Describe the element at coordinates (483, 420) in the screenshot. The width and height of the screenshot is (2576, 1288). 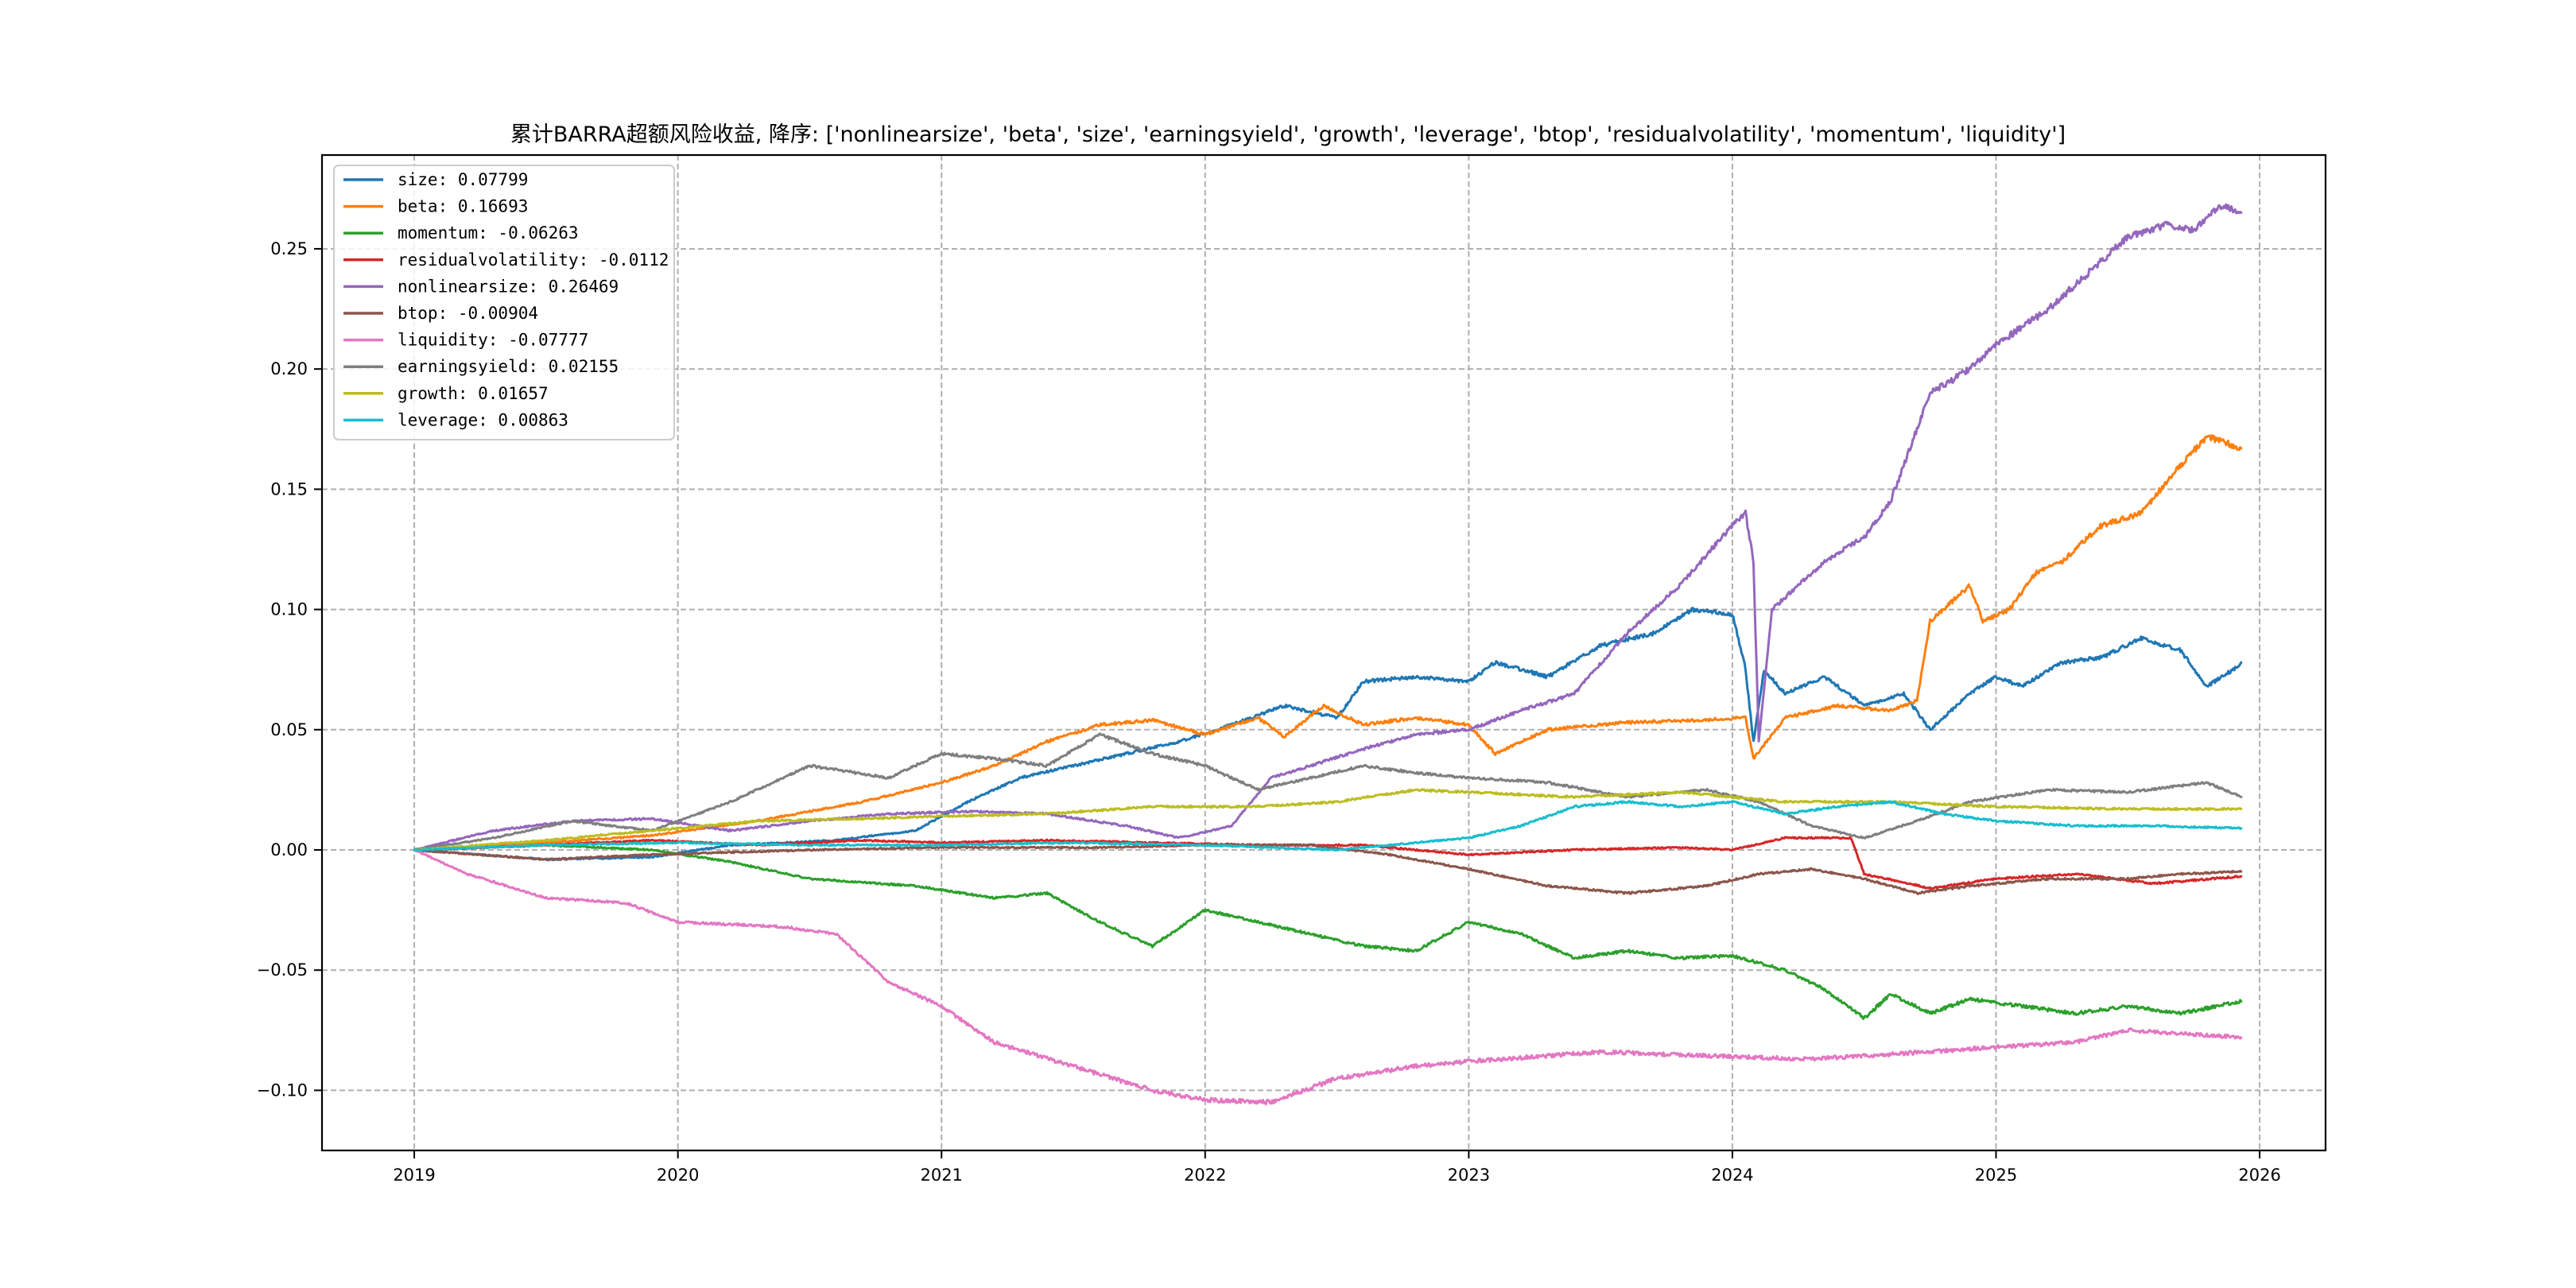
I see `legend-entry-leverage: leverage: 0.00863` at that location.